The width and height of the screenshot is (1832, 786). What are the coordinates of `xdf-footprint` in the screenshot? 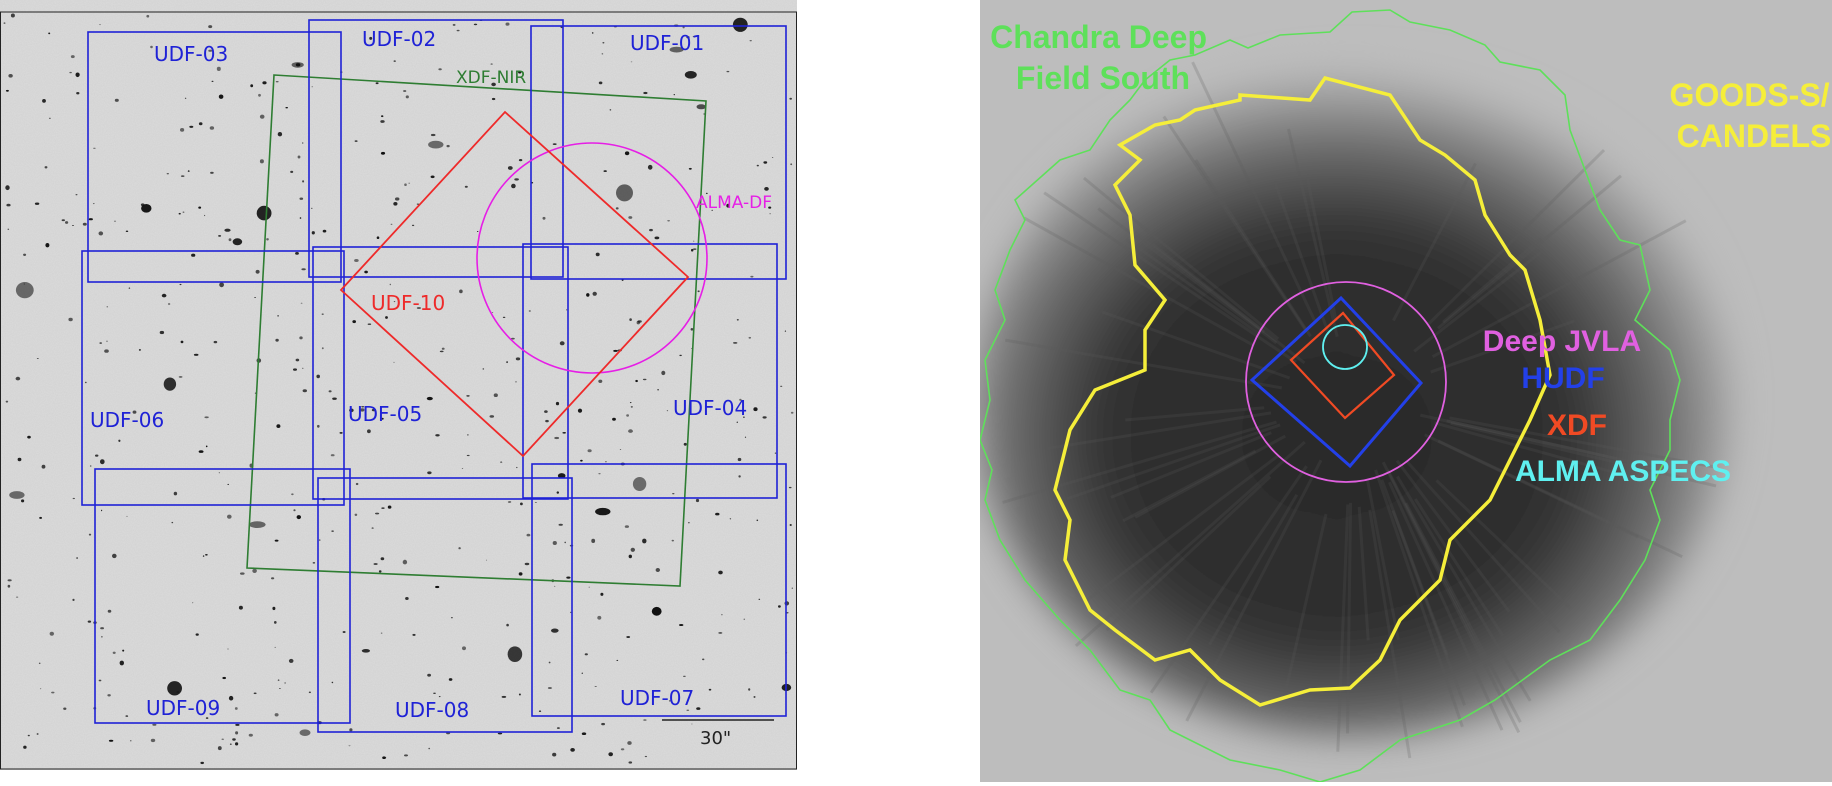 It's located at (1342, 365).